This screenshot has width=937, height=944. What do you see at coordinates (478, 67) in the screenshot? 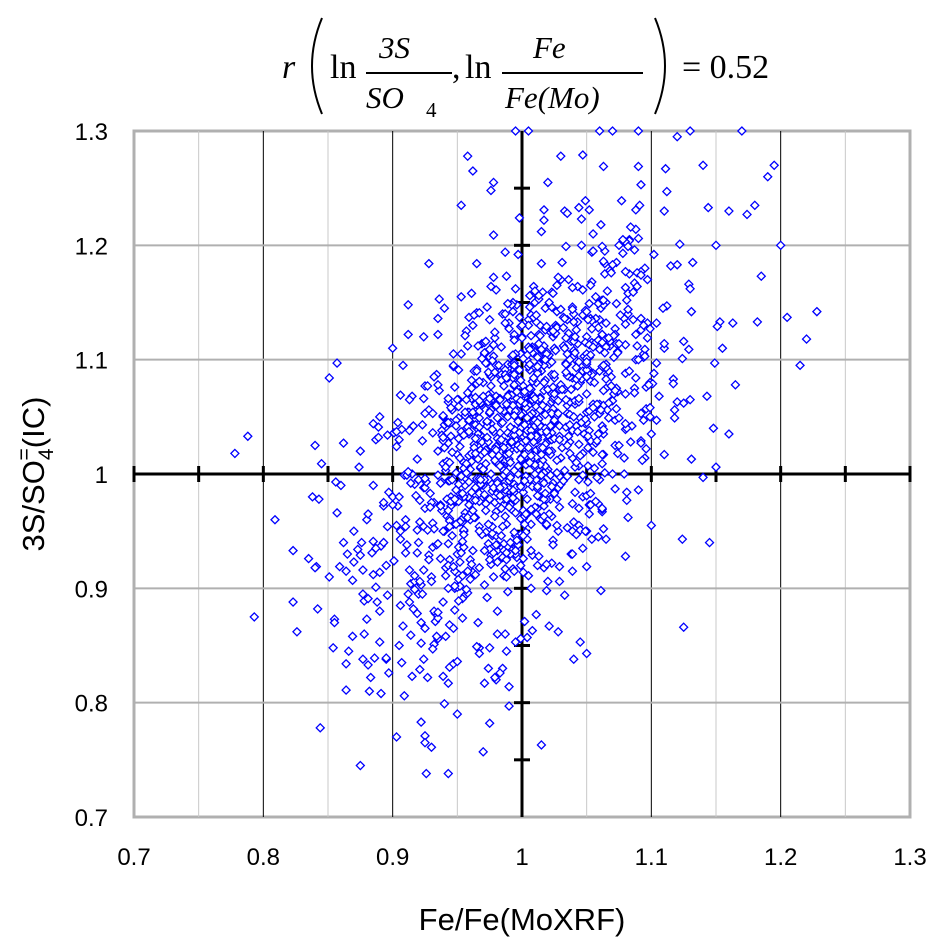
I see `title-ln-2: ln` at bounding box center [478, 67].